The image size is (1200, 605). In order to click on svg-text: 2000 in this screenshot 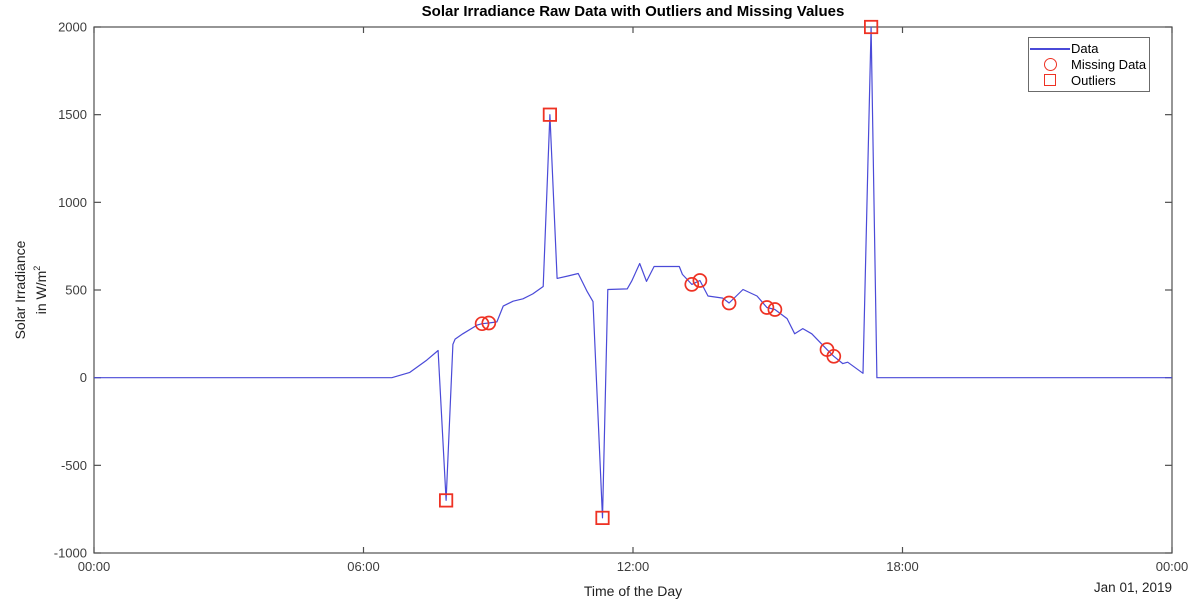, I will do `click(72, 27)`.